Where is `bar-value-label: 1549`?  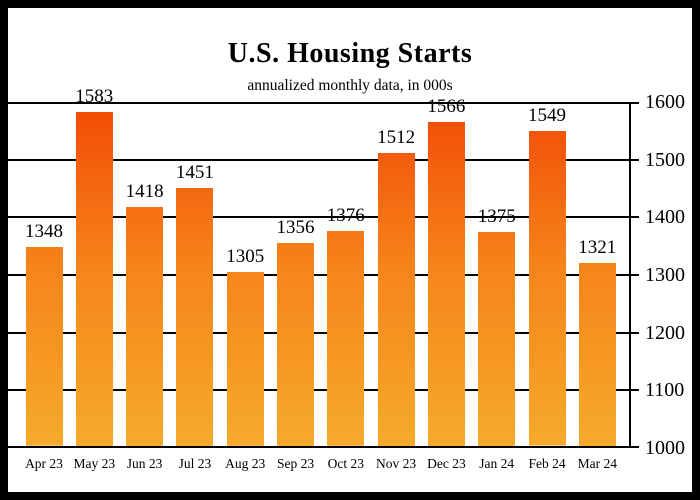
bar-value-label: 1549 is located at coordinates (547, 116).